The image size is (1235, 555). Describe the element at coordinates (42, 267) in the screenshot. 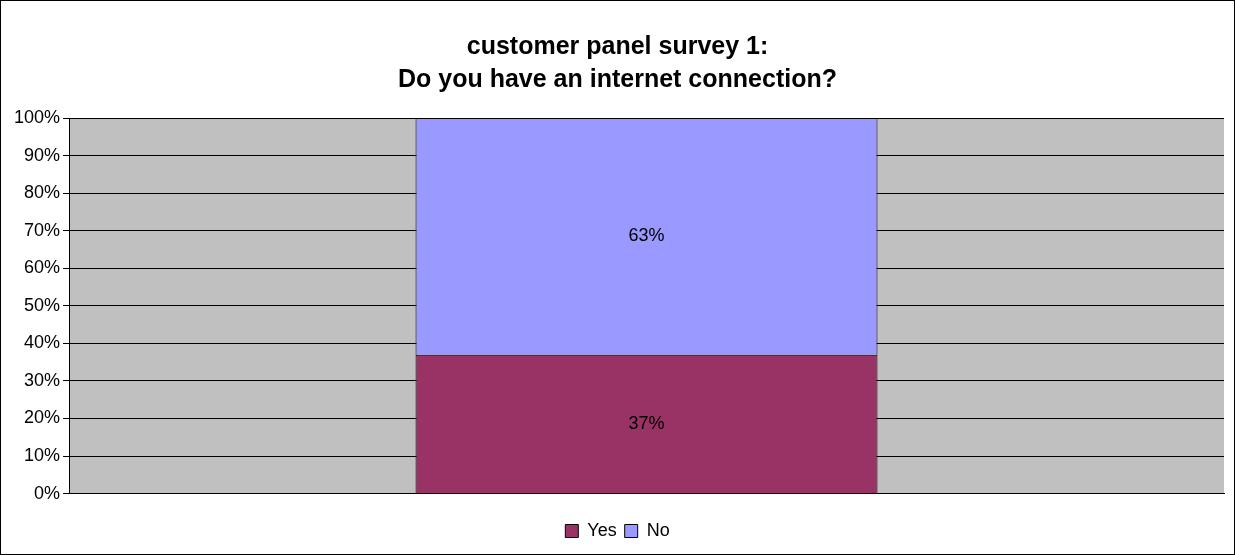

I see `y-tick-label: 60%` at that location.